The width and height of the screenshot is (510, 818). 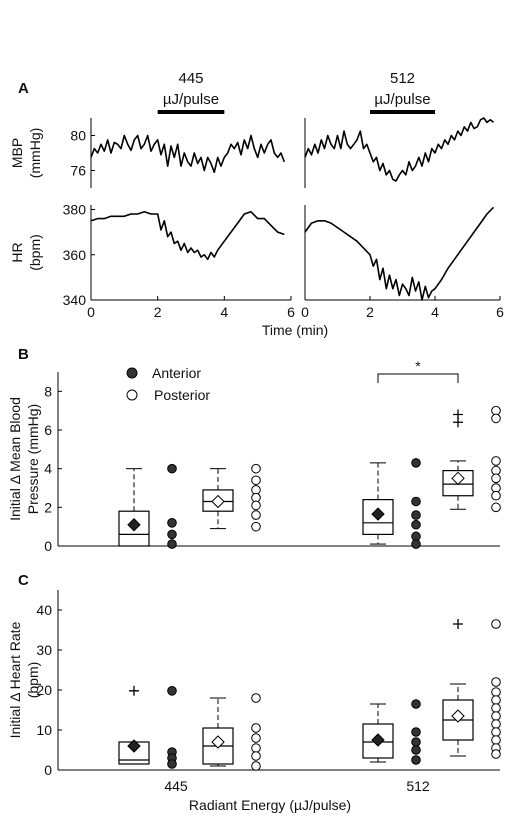 I want to click on y-tick-label: 30, so click(x=44, y=650).